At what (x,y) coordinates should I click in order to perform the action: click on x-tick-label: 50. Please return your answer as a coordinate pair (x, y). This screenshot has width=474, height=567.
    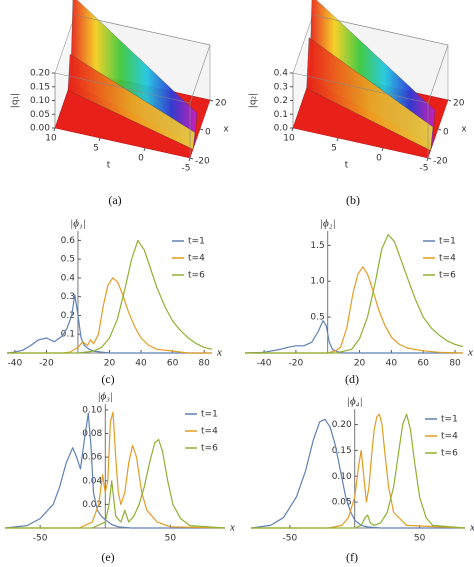
    Looking at the image, I should click on (171, 539).